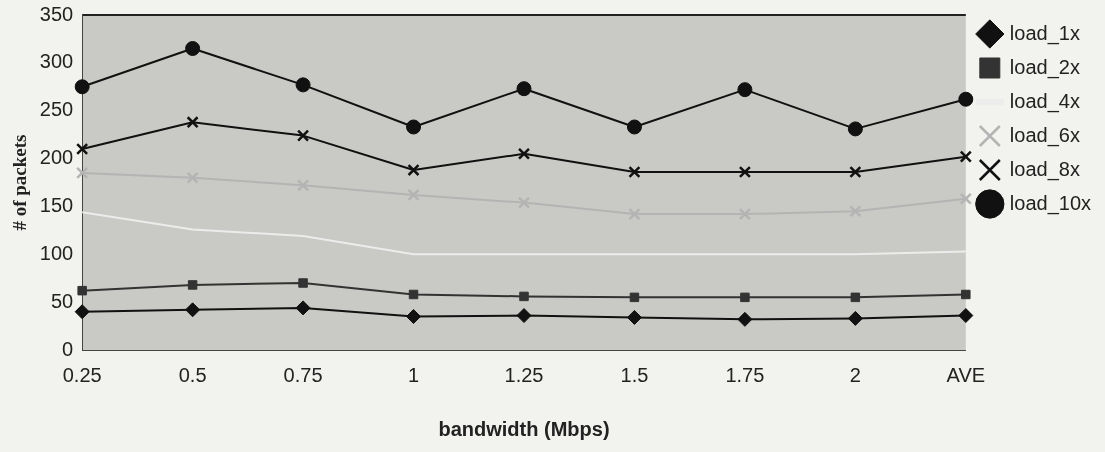 The image size is (1105, 452). I want to click on y-tick-label: 50, so click(62, 300).